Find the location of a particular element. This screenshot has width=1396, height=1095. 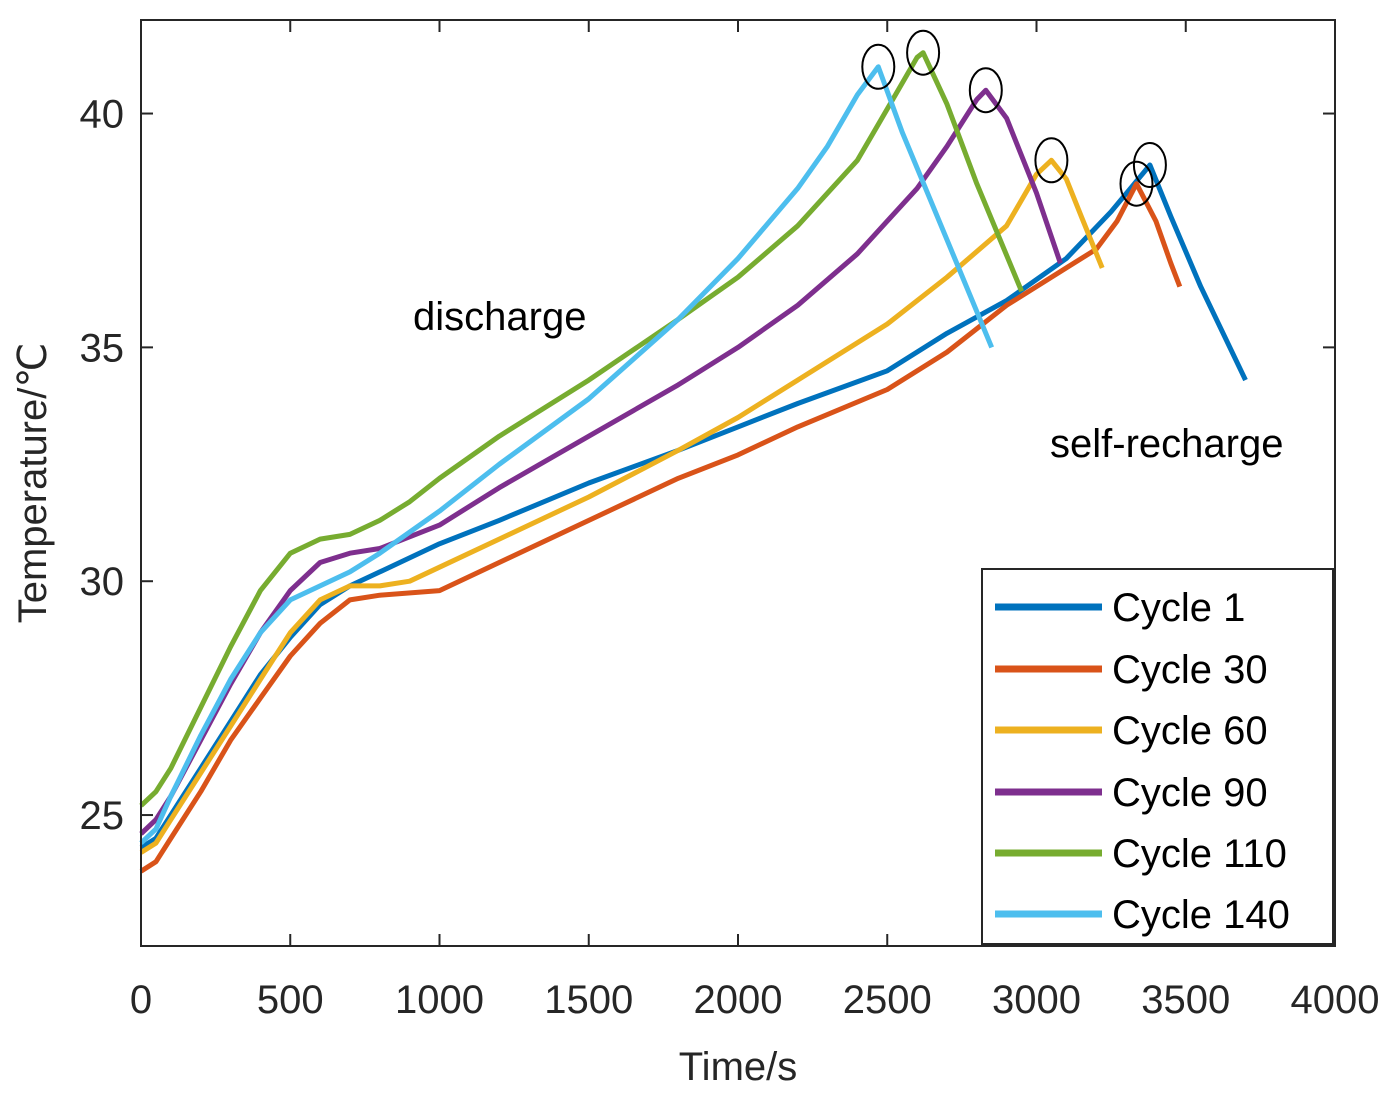

x-tick-label: 0 is located at coordinates (141, 1000).